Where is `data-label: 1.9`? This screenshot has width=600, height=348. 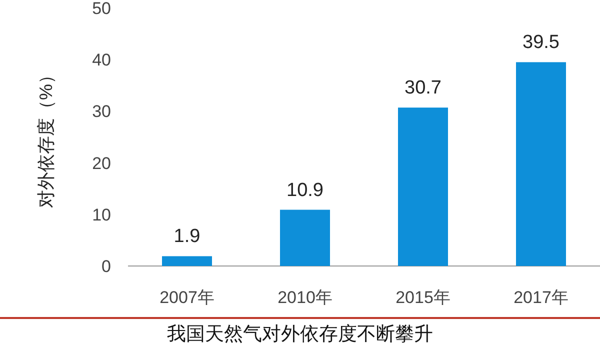 data-label: 1.9 is located at coordinates (187, 237).